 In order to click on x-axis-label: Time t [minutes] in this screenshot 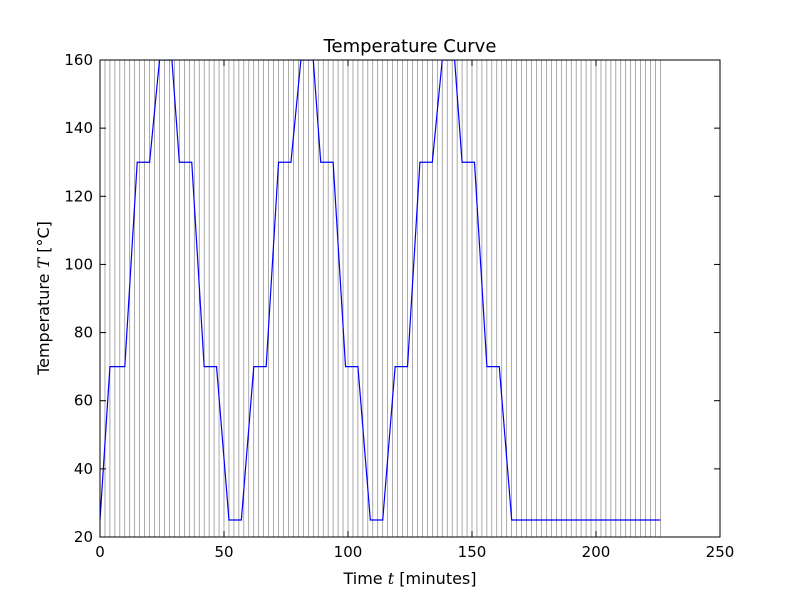, I will do `click(409, 578)`.